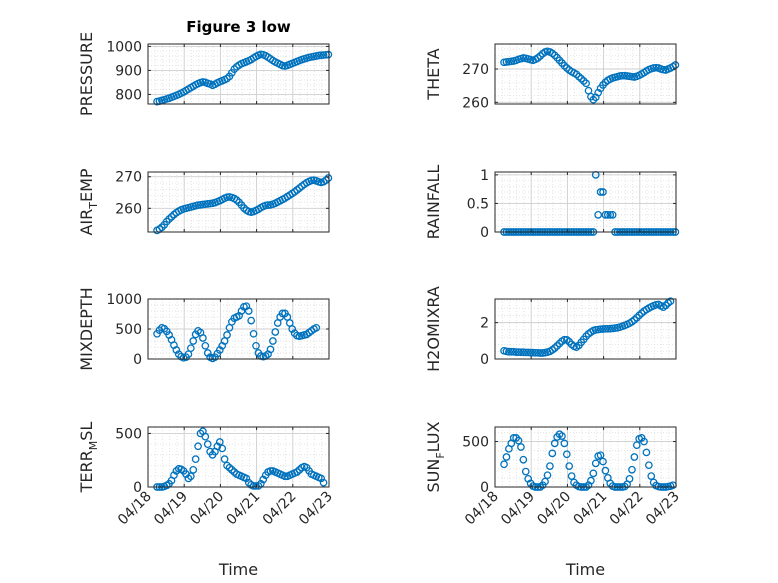 This screenshot has width=778, height=583. Describe the element at coordinates (433, 202) in the screenshot. I see `y-axis-label: RAINFALL` at that location.